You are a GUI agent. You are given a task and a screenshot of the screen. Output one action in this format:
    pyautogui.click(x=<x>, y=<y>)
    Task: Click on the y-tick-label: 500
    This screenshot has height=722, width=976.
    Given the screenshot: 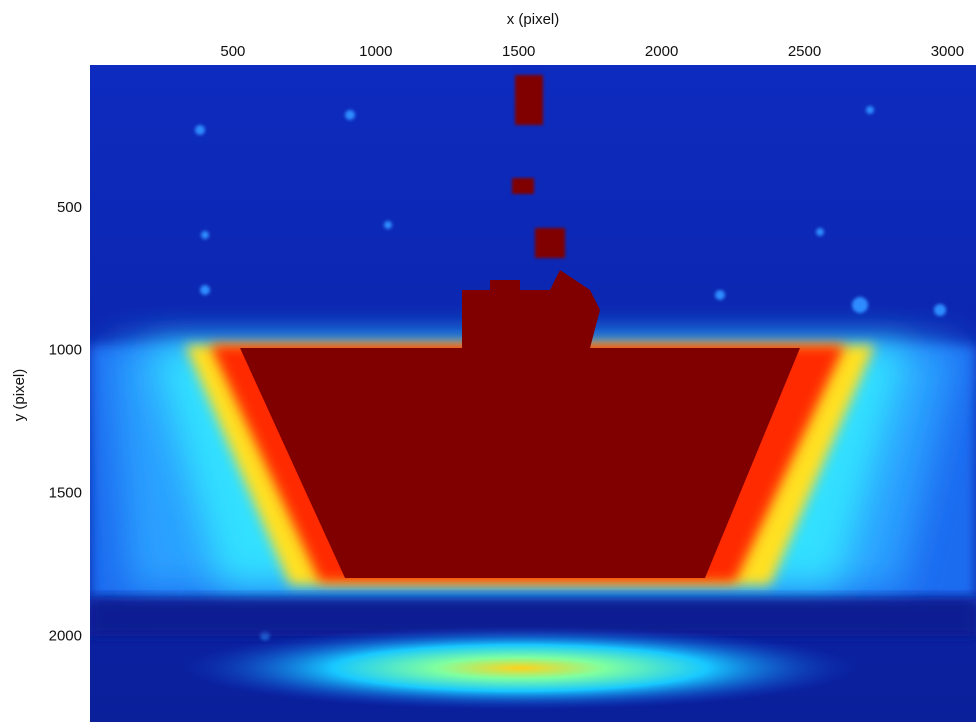 What is the action you would take?
    pyautogui.click(x=69, y=207)
    